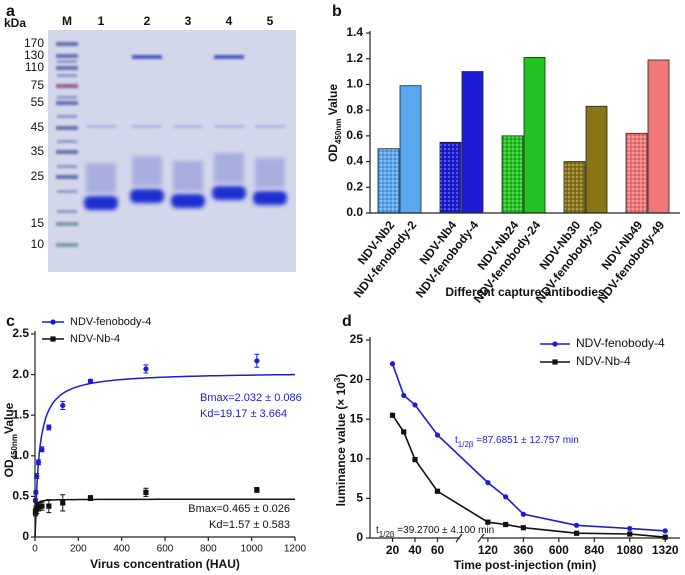 The height and width of the screenshot is (575, 685). Describe the element at coordinates (629, 550) in the screenshot. I see `x-tick-label: 1080` at that location.